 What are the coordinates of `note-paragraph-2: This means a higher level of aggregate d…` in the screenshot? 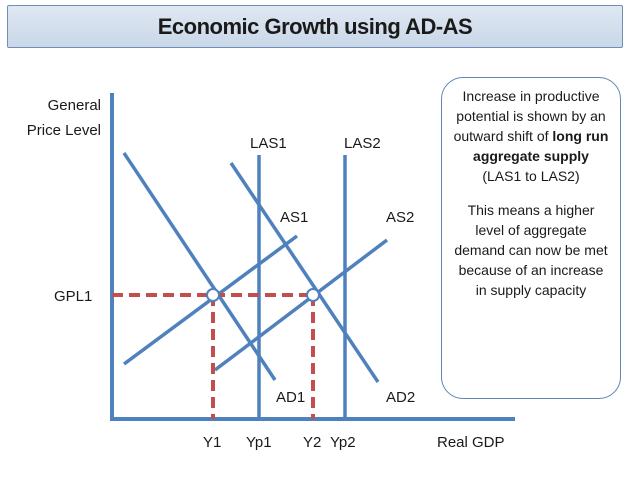 It's located at (531, 250).